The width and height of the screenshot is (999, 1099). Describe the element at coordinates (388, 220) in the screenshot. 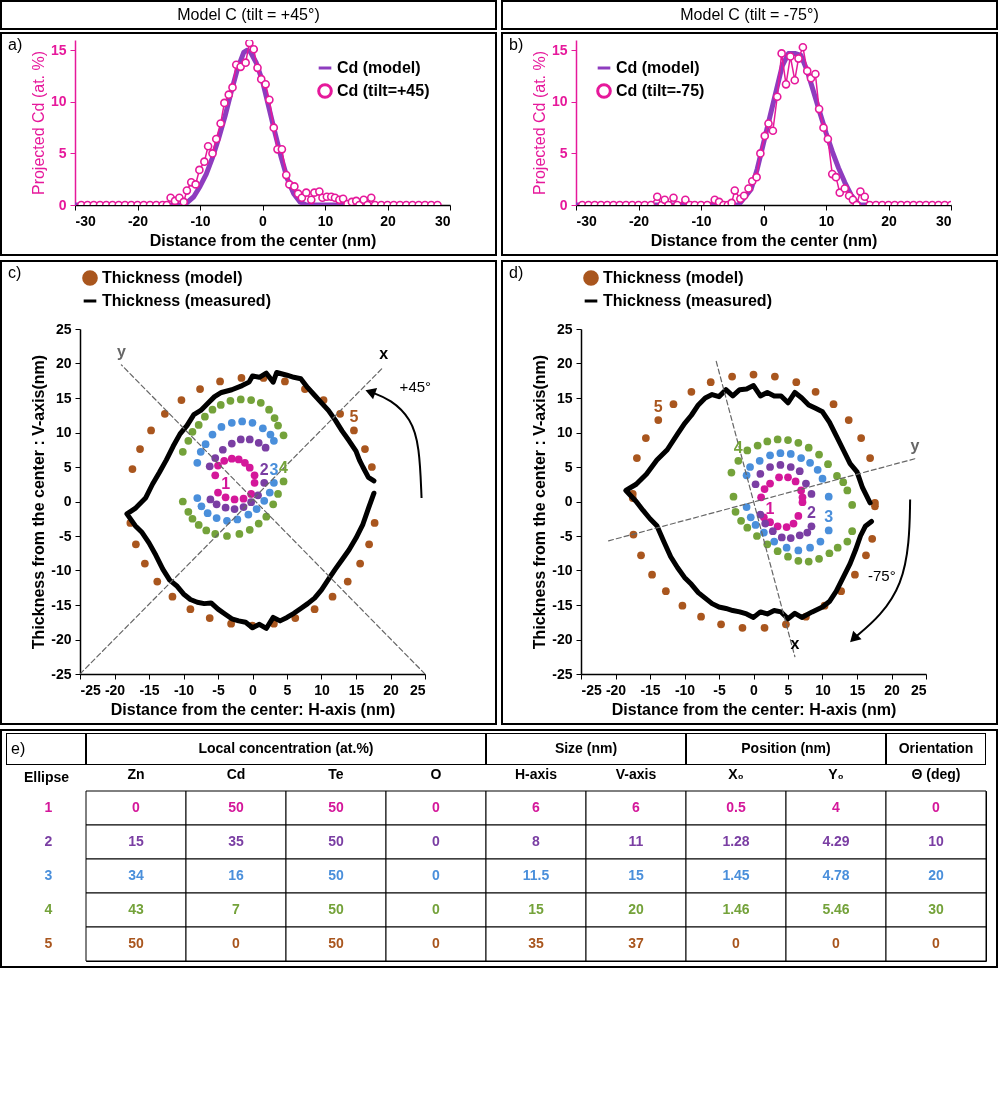

I see `x-tick-label: 20` at that location.